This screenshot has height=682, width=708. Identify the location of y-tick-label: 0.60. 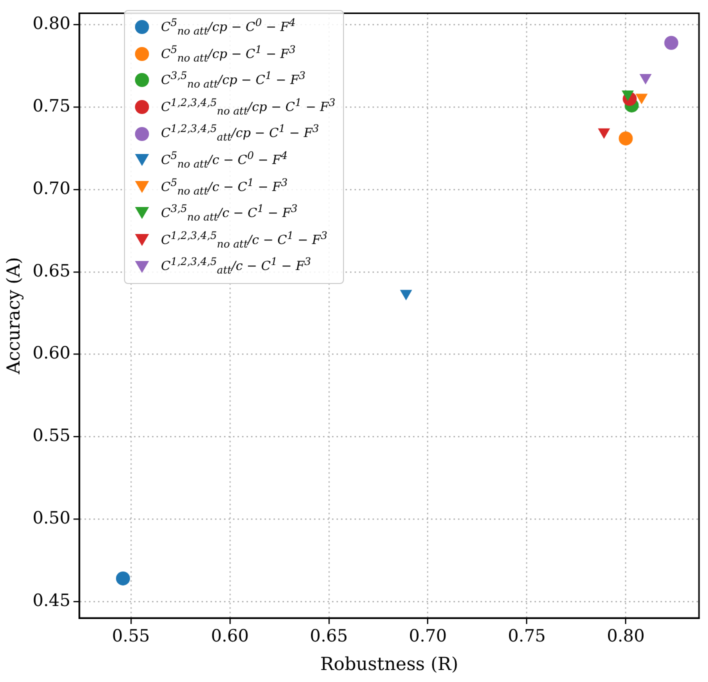
(51, 354).